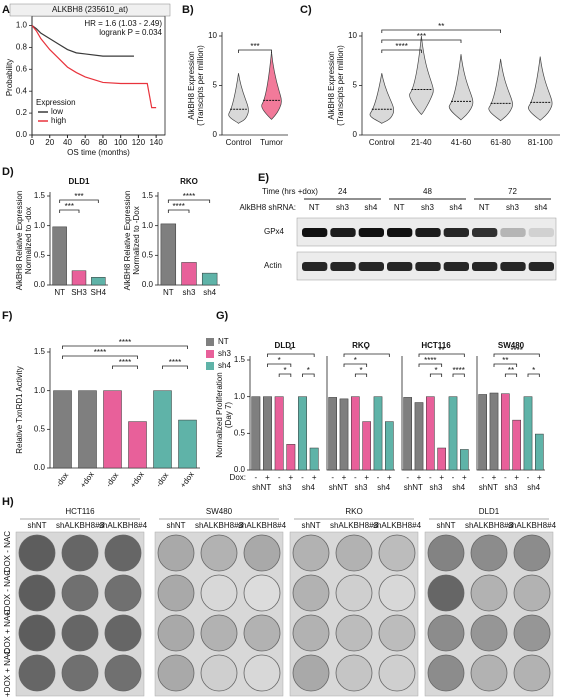 This screenshot has height=699, width=566. What do you see at coordinates (7, 316) in the screenshot?
I see `panel-label: F)` at bounding box center [7, 316].